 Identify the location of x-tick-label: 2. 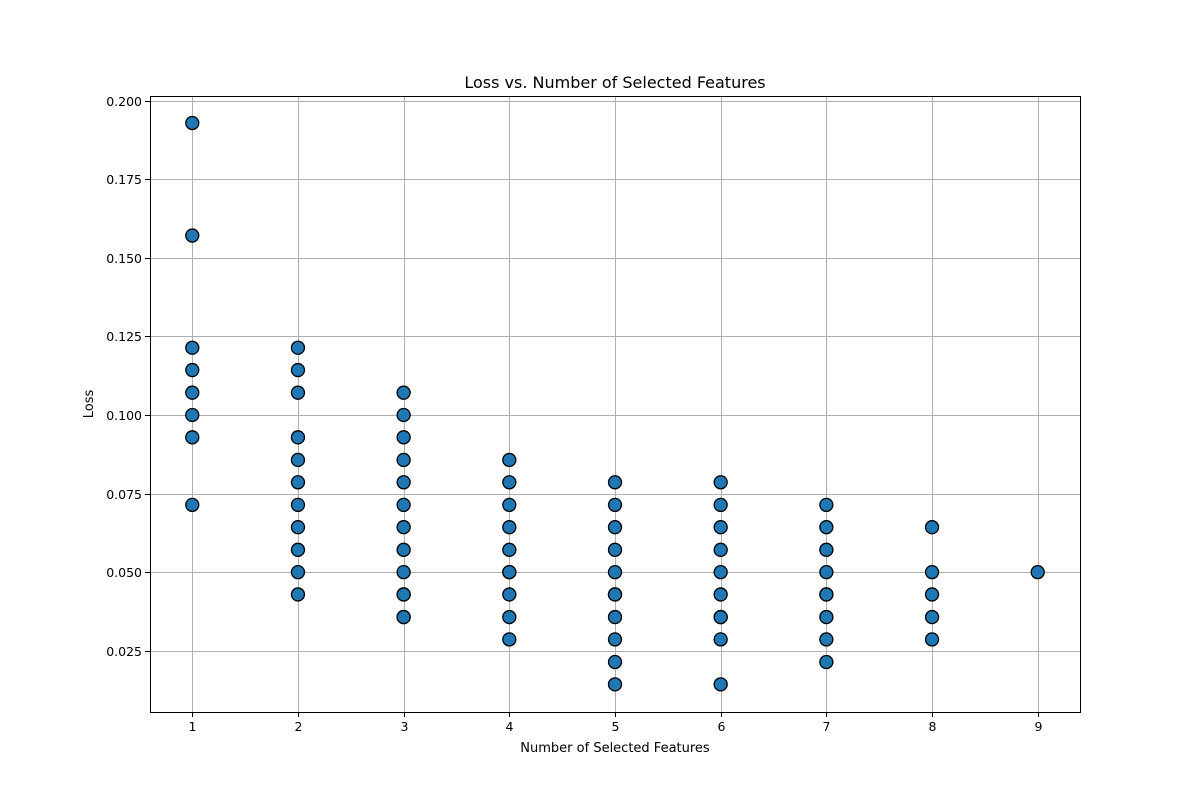
(299, 726).